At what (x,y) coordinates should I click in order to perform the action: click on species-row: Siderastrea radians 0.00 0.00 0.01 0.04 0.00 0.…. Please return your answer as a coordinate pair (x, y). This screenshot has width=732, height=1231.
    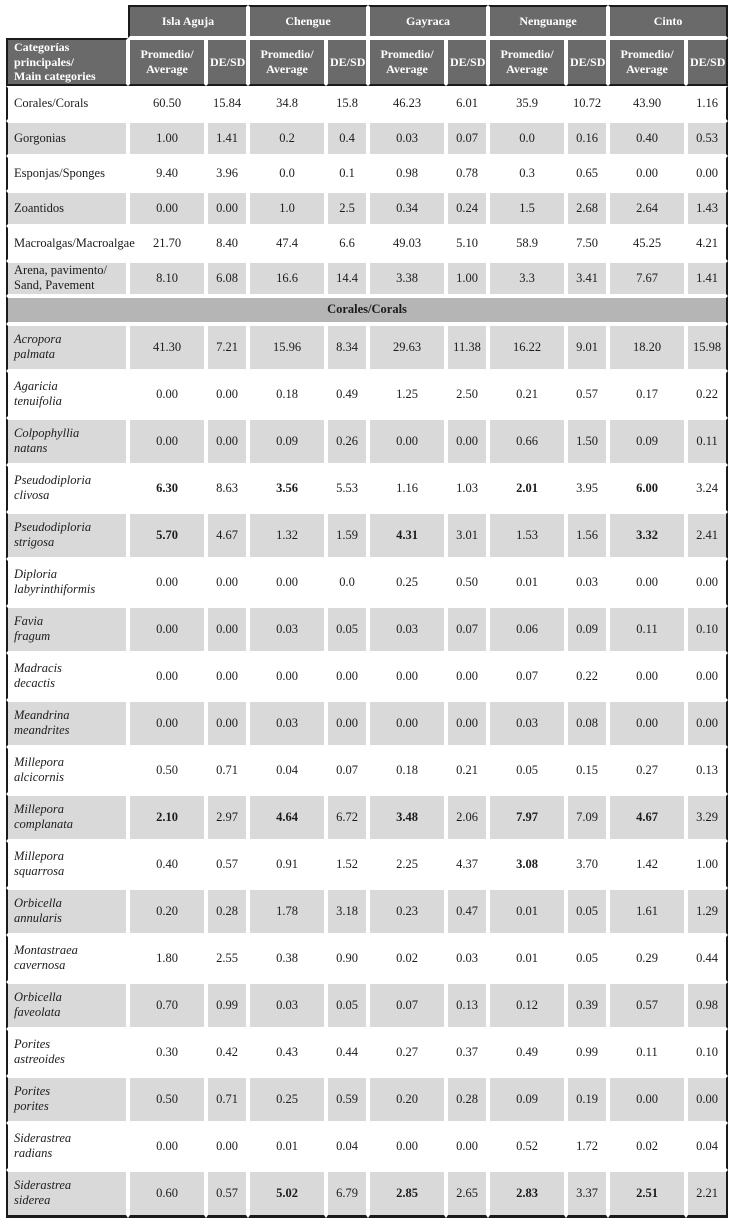
    Looking at the image, I should click on (367, 1146).